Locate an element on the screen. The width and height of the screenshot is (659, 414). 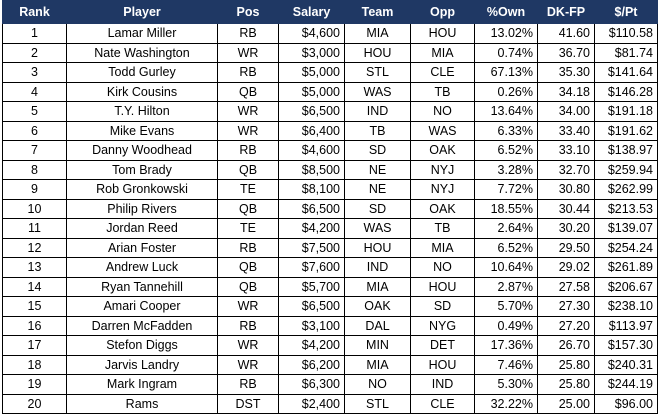
cell-salary: $5,700 is located at coordinates (311, 286).